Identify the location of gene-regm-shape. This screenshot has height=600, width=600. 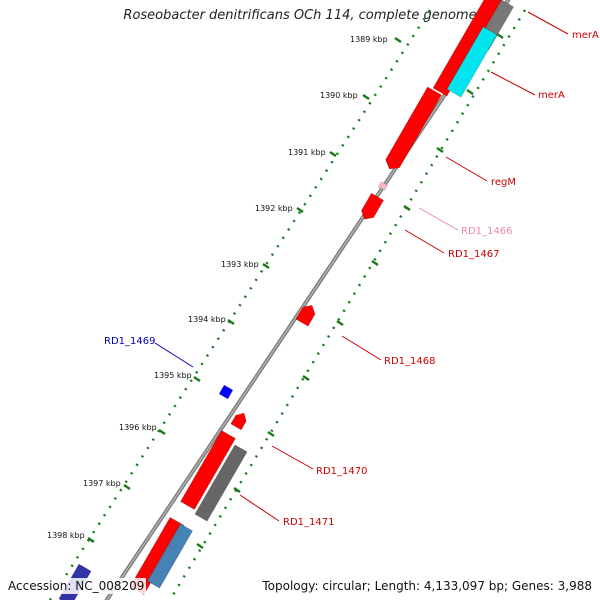
(413, 128).